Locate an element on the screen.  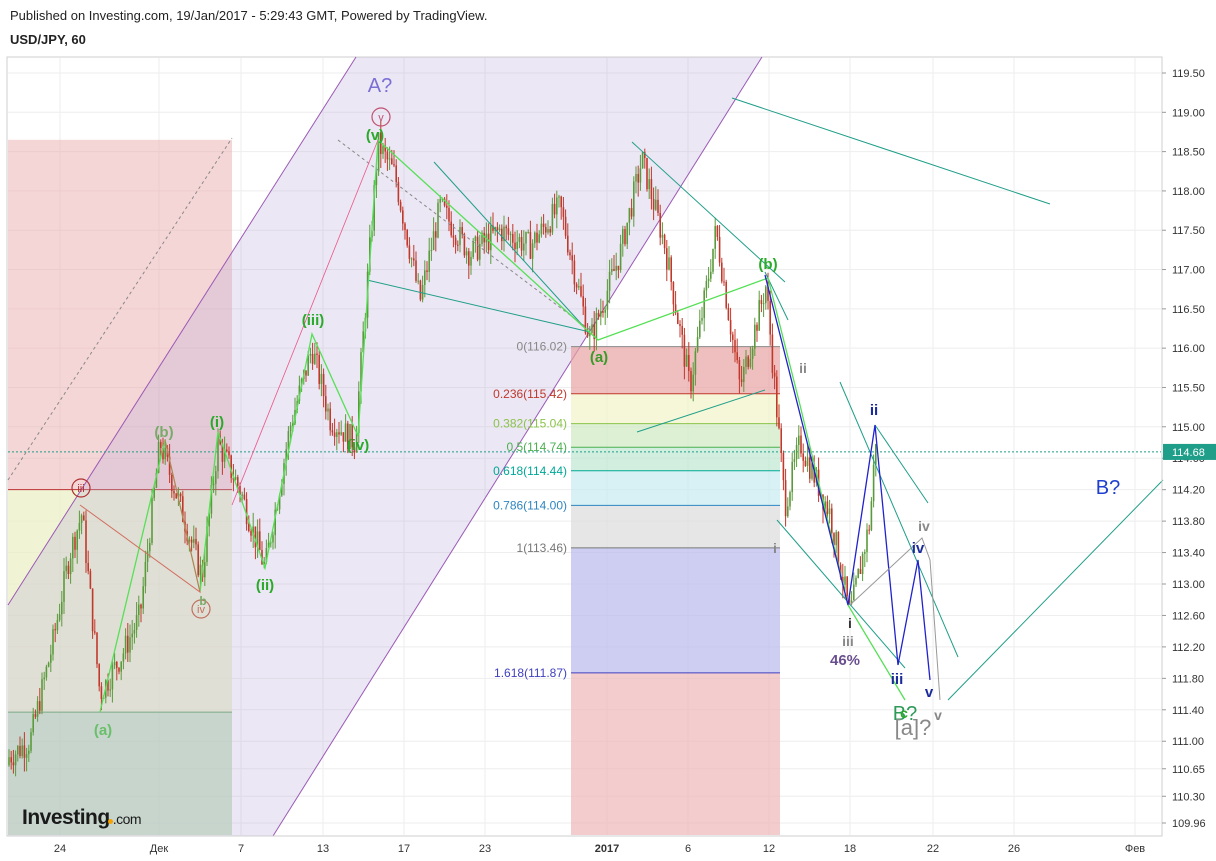
current-price-badge: 114.68 is located at coordinates (1189, 451).